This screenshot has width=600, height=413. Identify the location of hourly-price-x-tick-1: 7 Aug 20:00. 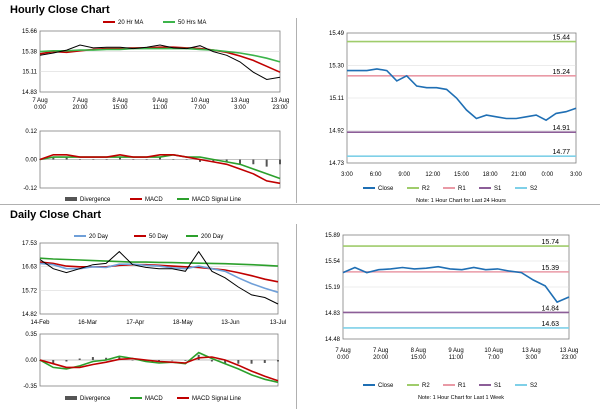
(80, 104).